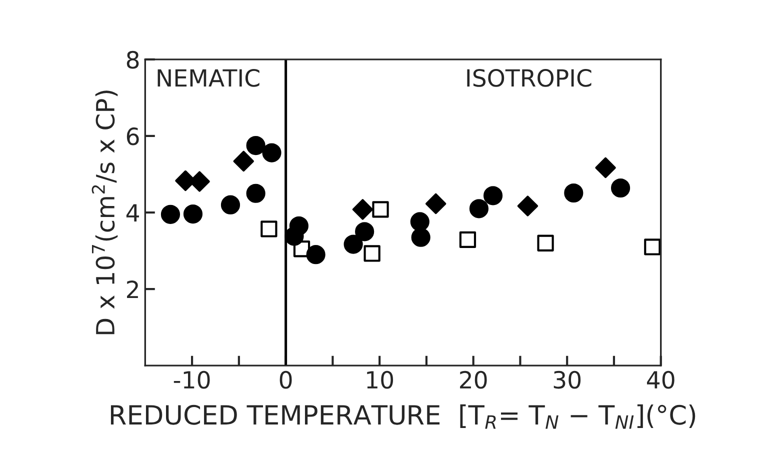 This screenshot has width=764, height=457. What do you see at coordinates (192, 379) in the screenshot?
I see `x-tick-label: -10` at bounding box center [192, 379].